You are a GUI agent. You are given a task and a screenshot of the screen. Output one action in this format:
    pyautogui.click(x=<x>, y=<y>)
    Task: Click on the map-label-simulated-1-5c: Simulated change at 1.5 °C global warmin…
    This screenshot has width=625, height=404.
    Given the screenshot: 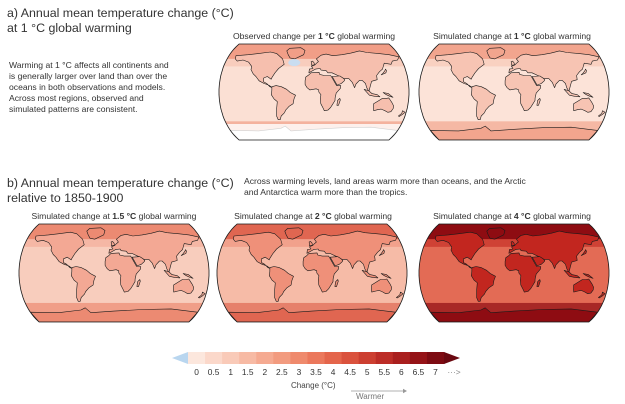 What is the action you would take?
    pyautogui.click(x=114, y=216)
    